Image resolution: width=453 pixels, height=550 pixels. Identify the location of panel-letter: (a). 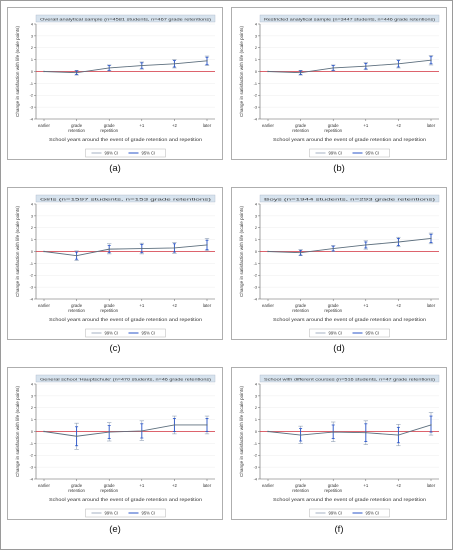
(115, 168).